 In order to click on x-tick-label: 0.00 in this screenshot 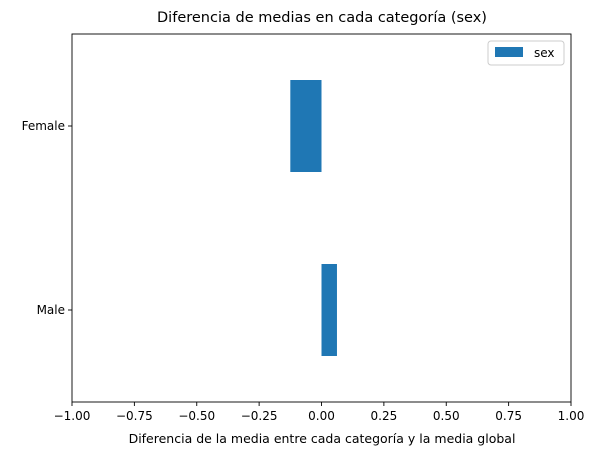, I will do `click(321, 416)`.